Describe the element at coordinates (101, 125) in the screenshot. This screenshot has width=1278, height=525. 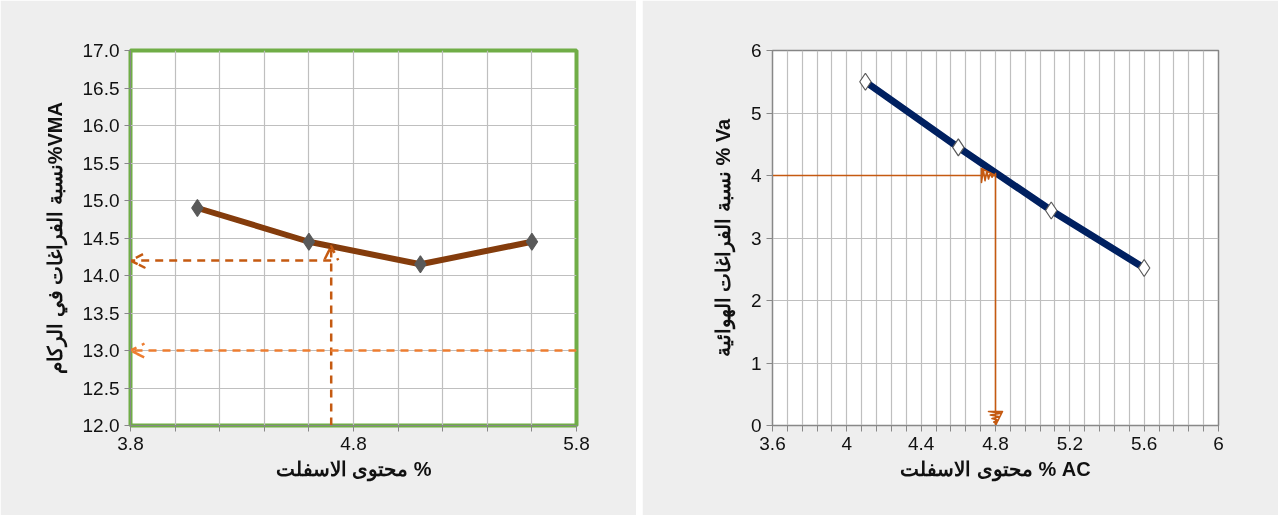
I see `y-tick-label: 16.0` at that location.